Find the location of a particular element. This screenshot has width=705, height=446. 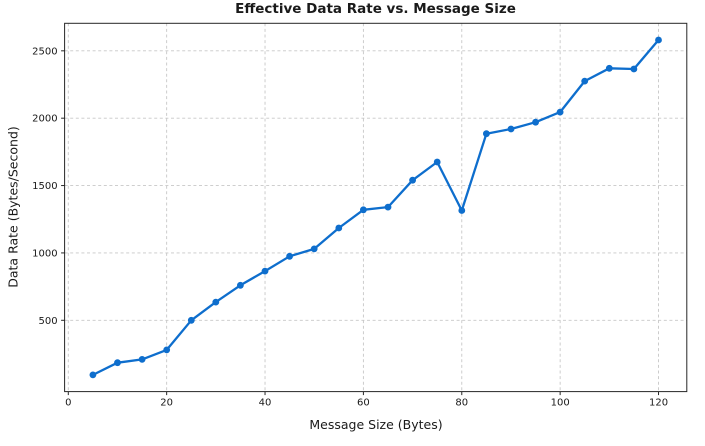

x-tick-label: 120 is located at coordinates (658, 403).